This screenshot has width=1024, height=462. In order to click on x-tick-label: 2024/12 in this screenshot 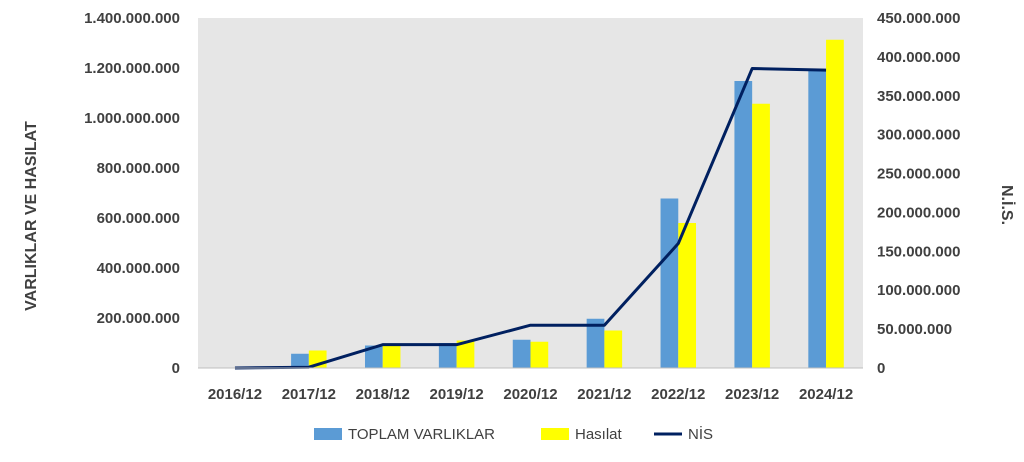, I will do `click(826, 394)`.